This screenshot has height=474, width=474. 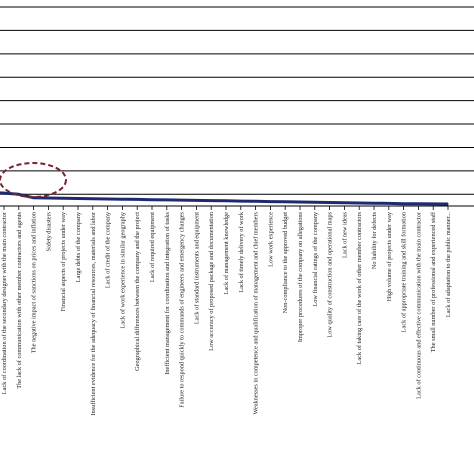 What do you see at coordinates (226, 253) in the screenshot?
I see `x-tick-label-15: Lack of management knowledge` at bounding box center [226, 253].